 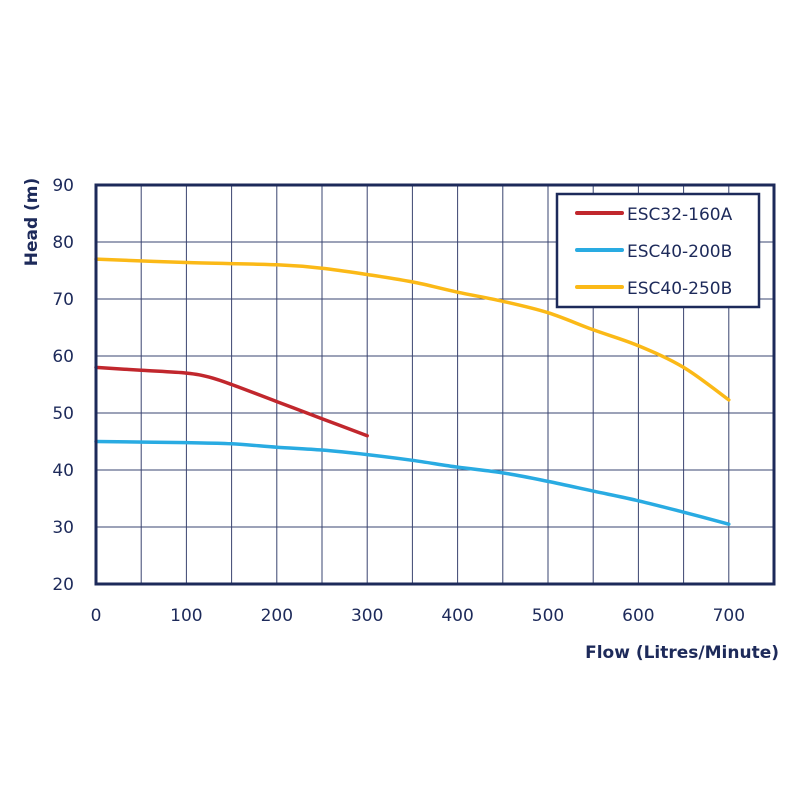 I want to click on y-tick-label: 30, so click(x=63, y=528).